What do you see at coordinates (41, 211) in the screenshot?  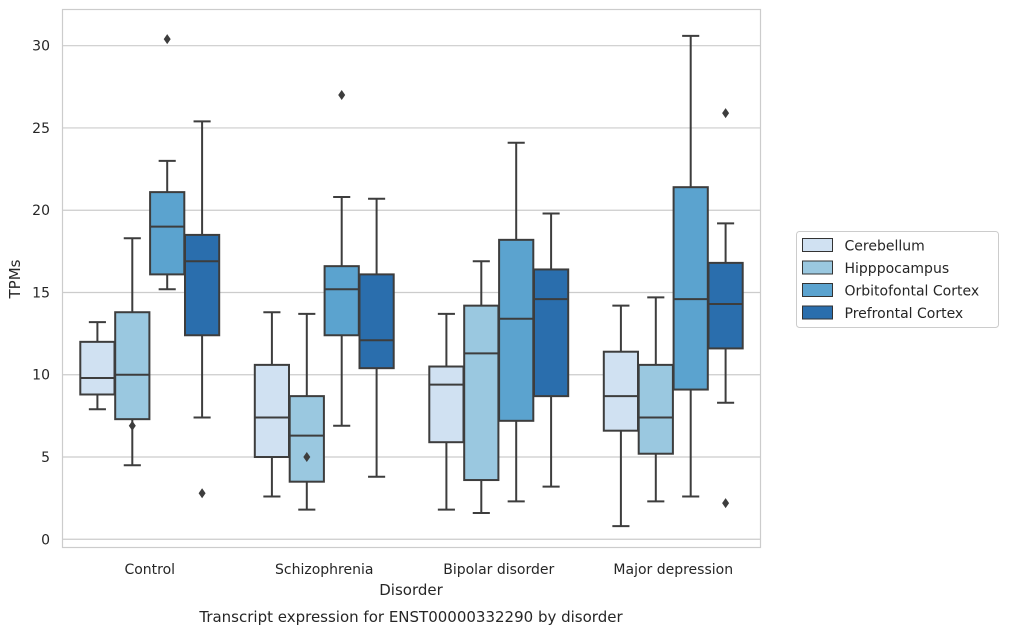 I see `y-tick-label: 20` at bounding box center [41, 211].